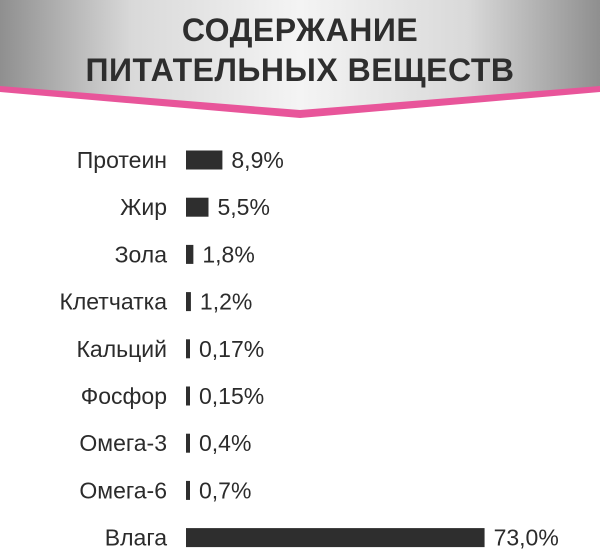 This screenshot has height=551, width=600. Describe the element at coordinates (526, 538) in the screenshot. I see `value-label: 73,0%` at that location.